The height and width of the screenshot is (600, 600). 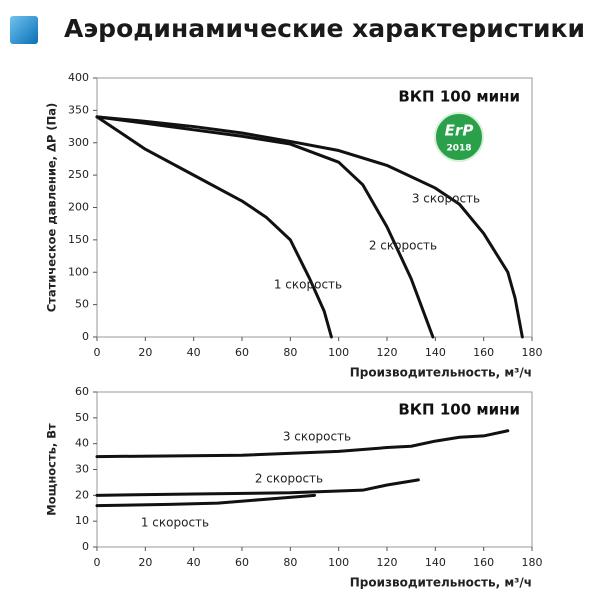 I want to click on badge, so click(x=459, y=137).